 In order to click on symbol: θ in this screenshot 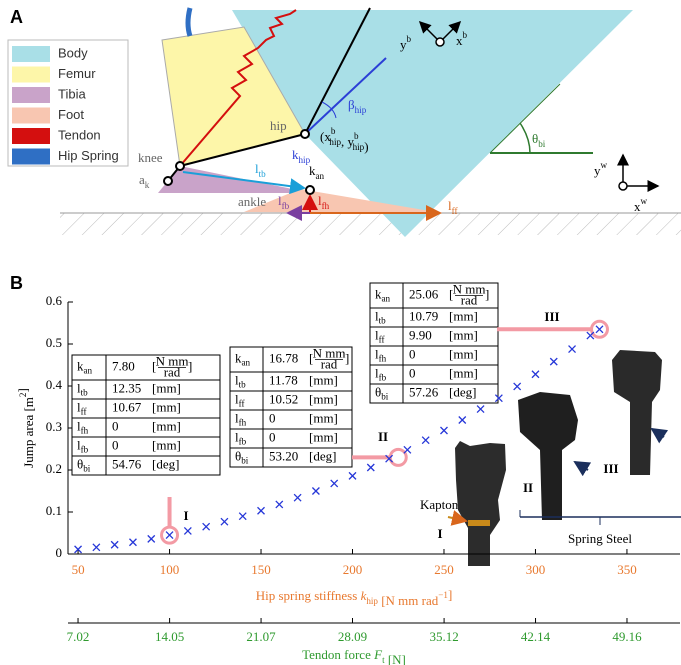, I will do `click(80, 463)`.